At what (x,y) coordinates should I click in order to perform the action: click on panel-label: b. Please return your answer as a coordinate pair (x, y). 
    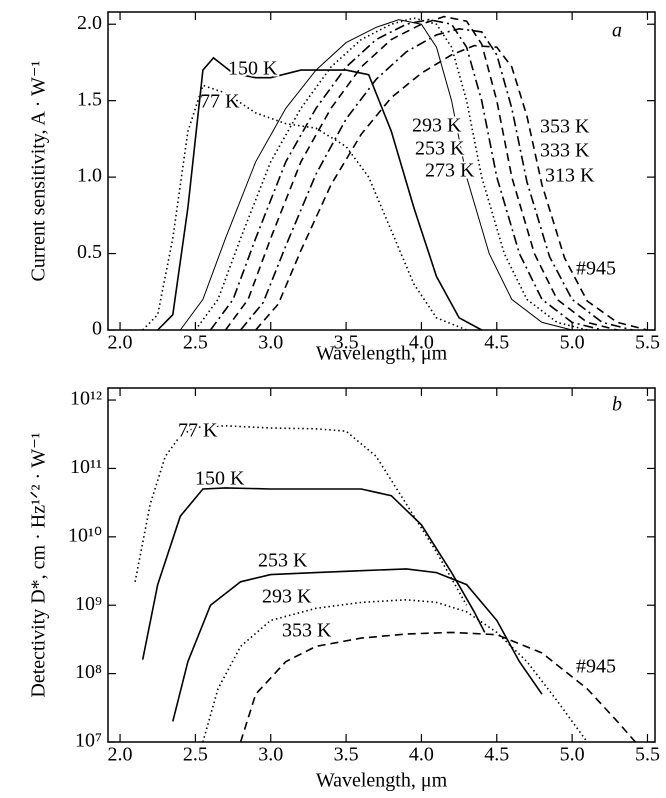
    Looking at the image, I should click on (617, 405).